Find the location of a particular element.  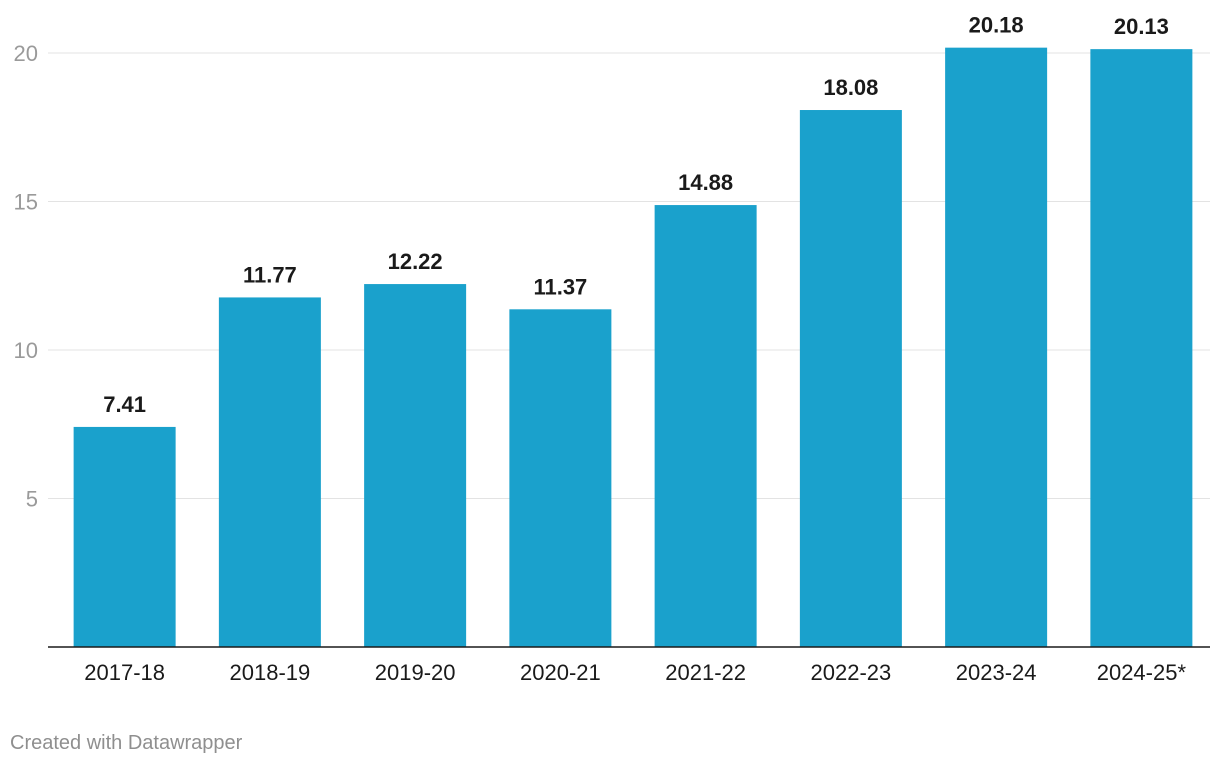

y-tick-label: 10 is located at coordinates (26, 350).